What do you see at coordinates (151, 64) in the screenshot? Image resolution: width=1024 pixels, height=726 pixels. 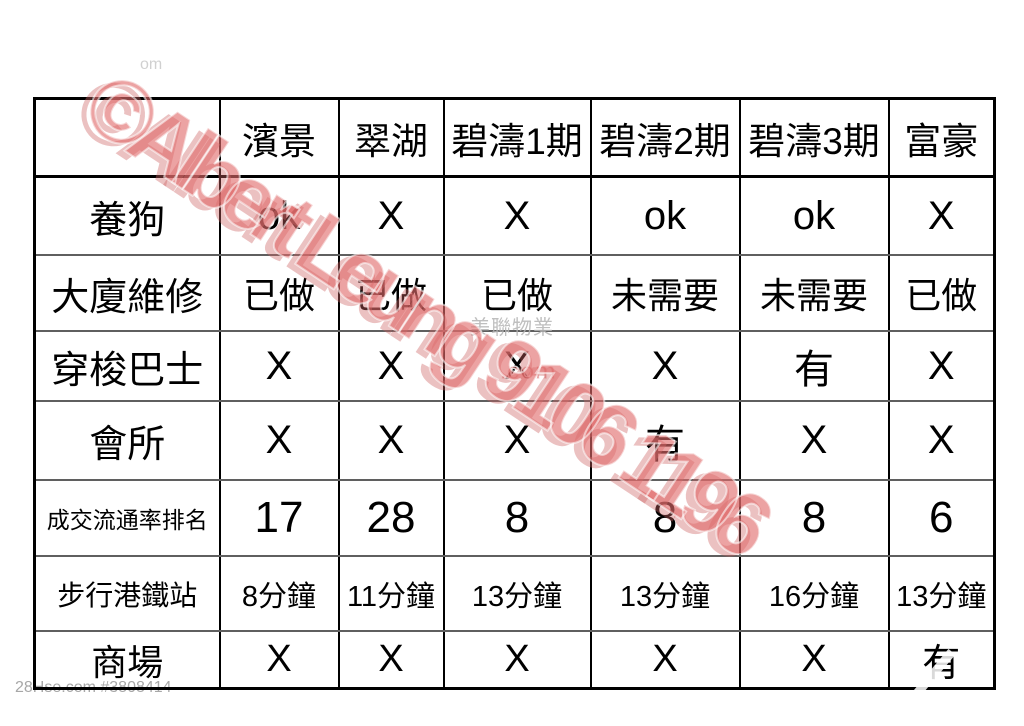 I see `gray-watermark-fragment: om` at bounding box center [151, 64].